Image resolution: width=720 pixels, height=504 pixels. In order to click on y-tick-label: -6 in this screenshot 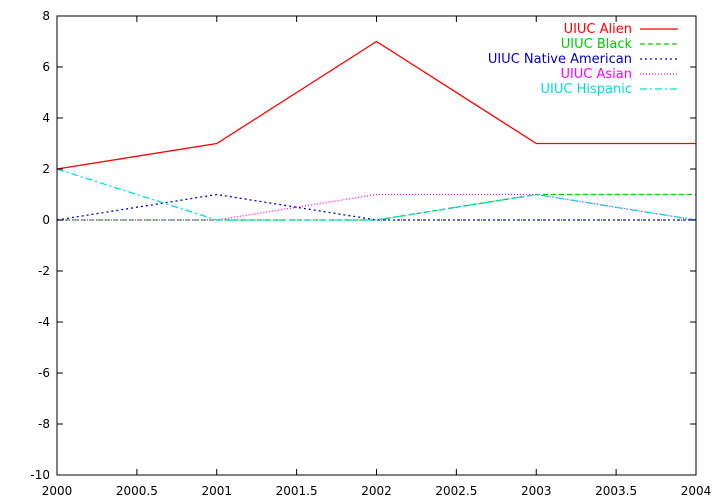, I will do `click(44, 373)`.